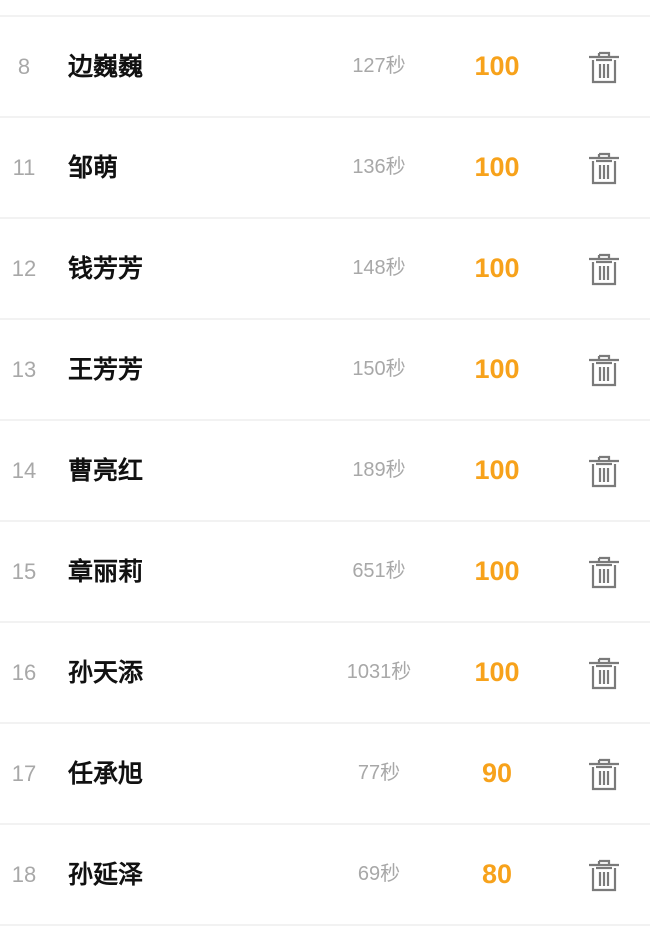  I want to click on rank-number: 18, so click(24, 874).